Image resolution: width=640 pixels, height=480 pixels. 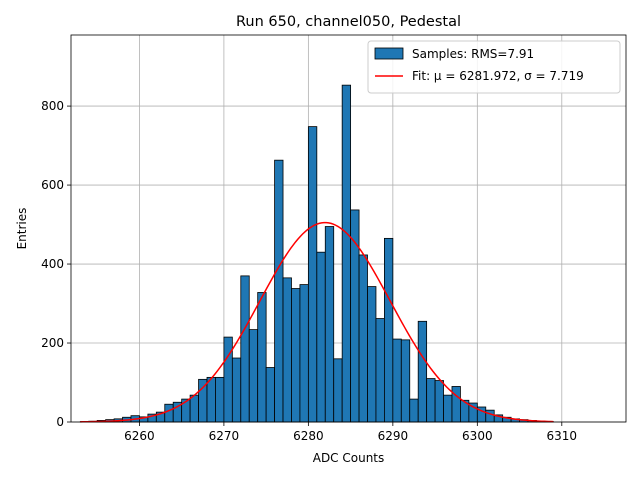 What do you see at coordinates (52, 343) in the screenshot?
I see `y-tick-label: 200` at bounding box center [52, 343].